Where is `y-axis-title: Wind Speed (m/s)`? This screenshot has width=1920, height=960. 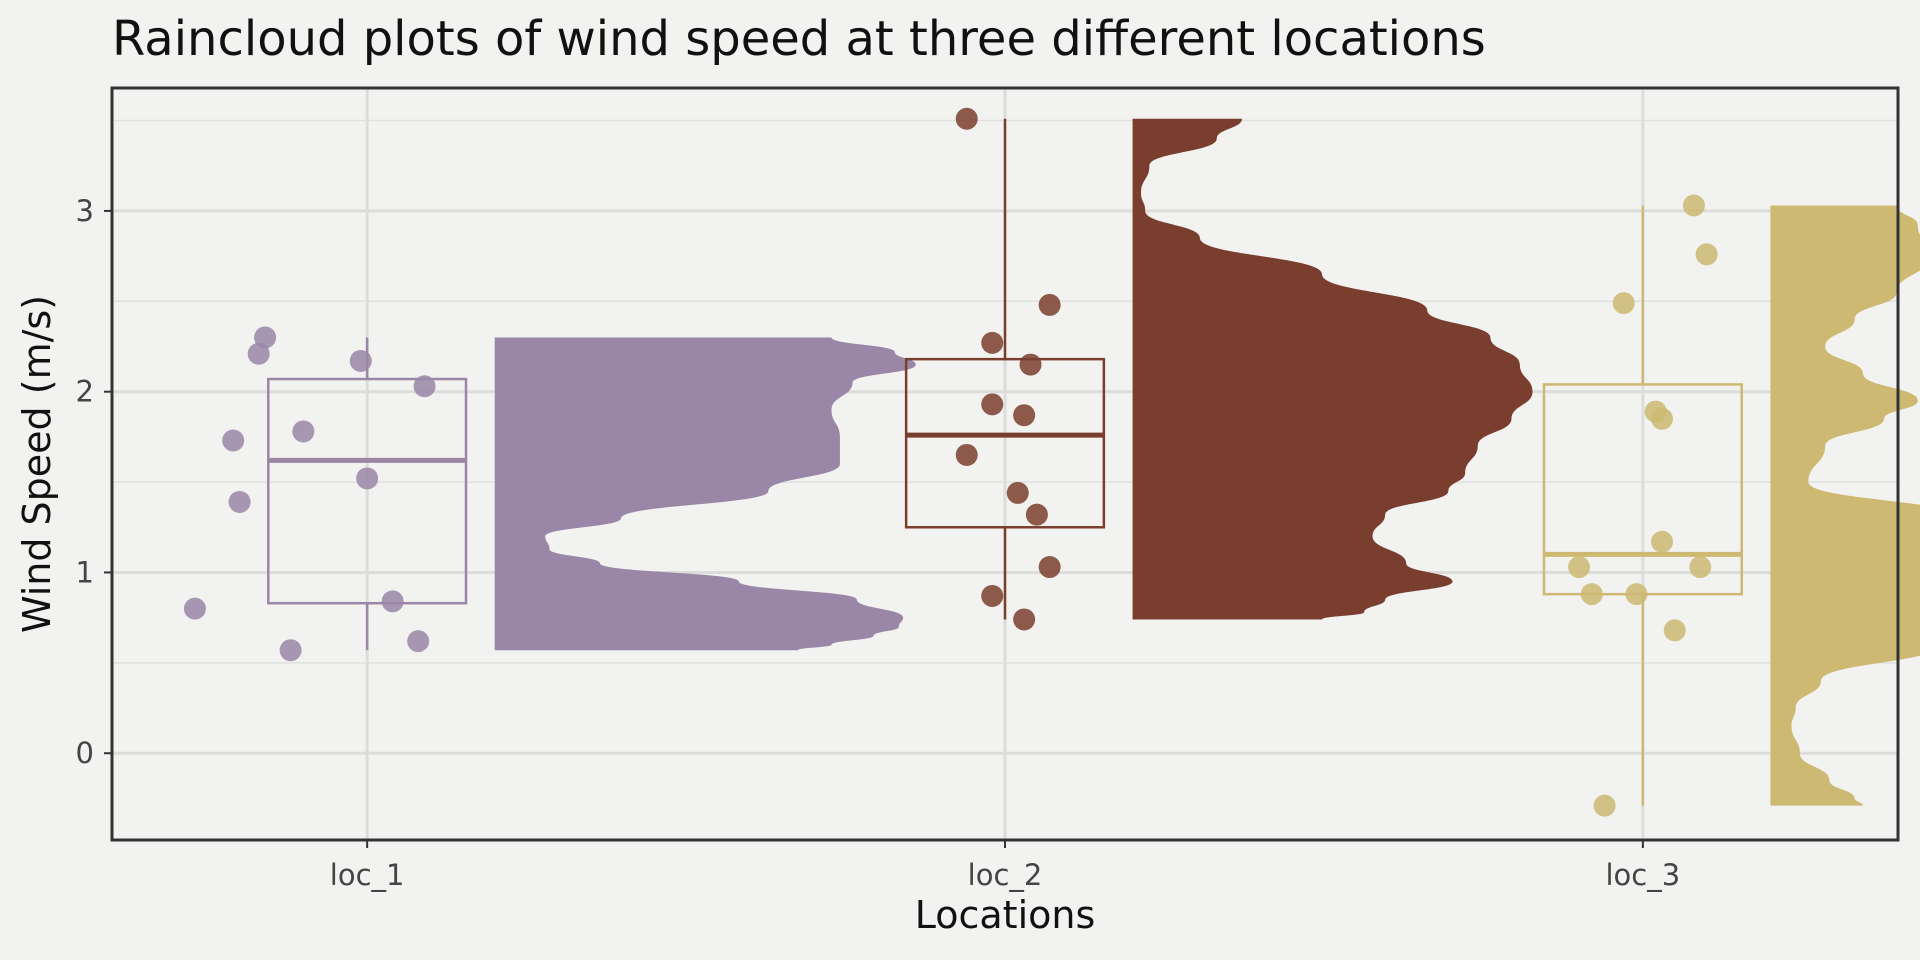
y-axis-title: Wind Speed (m/s) is located at coordinates (37, 464).